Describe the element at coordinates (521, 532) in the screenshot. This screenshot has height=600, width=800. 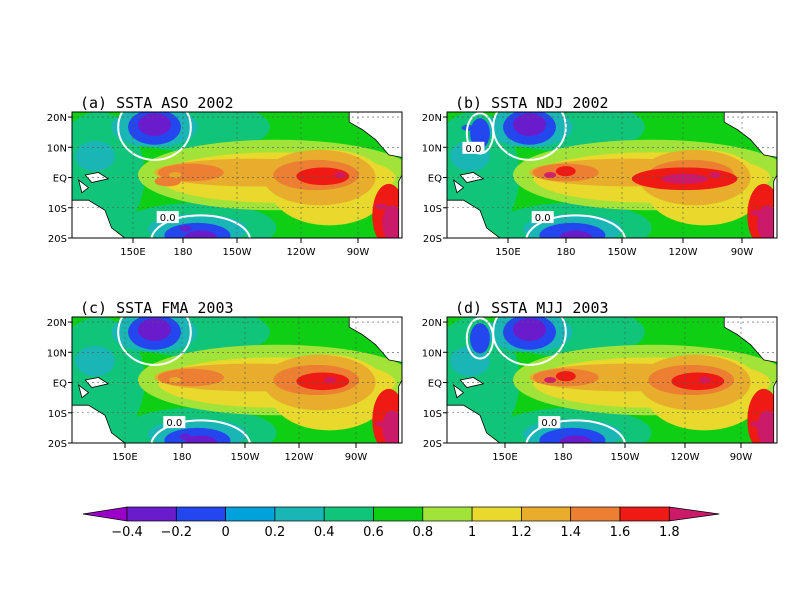
I see `colorbar-label: 1.2` at that location.